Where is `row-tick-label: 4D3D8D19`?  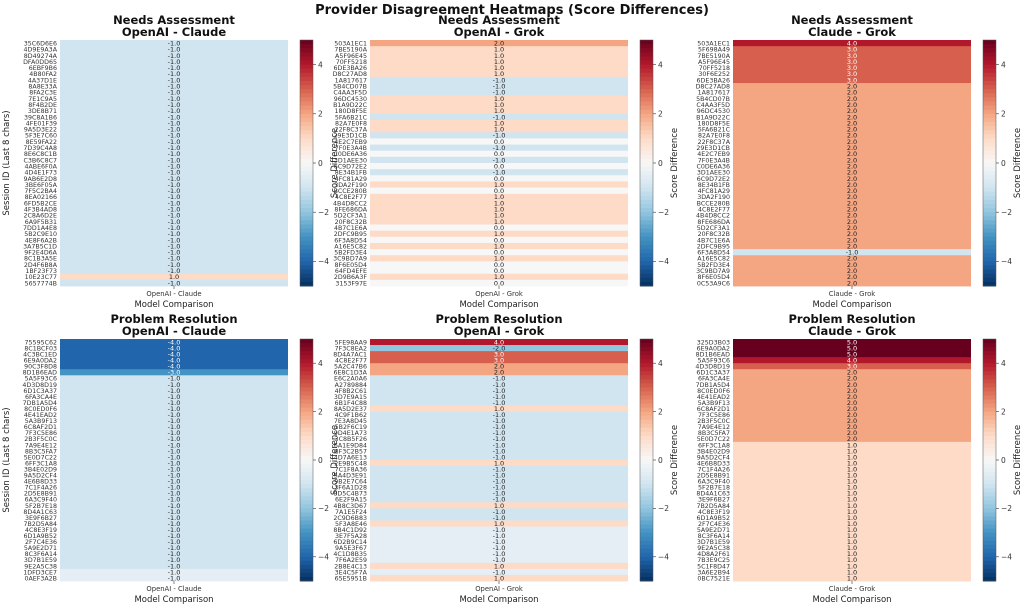 row-tick-label: 4D3D8D19 is located at coordinates (712, 367).